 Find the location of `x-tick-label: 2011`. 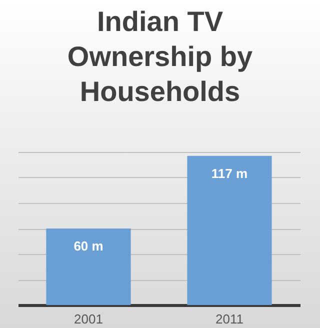

x-tick-label: 2011 is located at coordinates (230, 319).